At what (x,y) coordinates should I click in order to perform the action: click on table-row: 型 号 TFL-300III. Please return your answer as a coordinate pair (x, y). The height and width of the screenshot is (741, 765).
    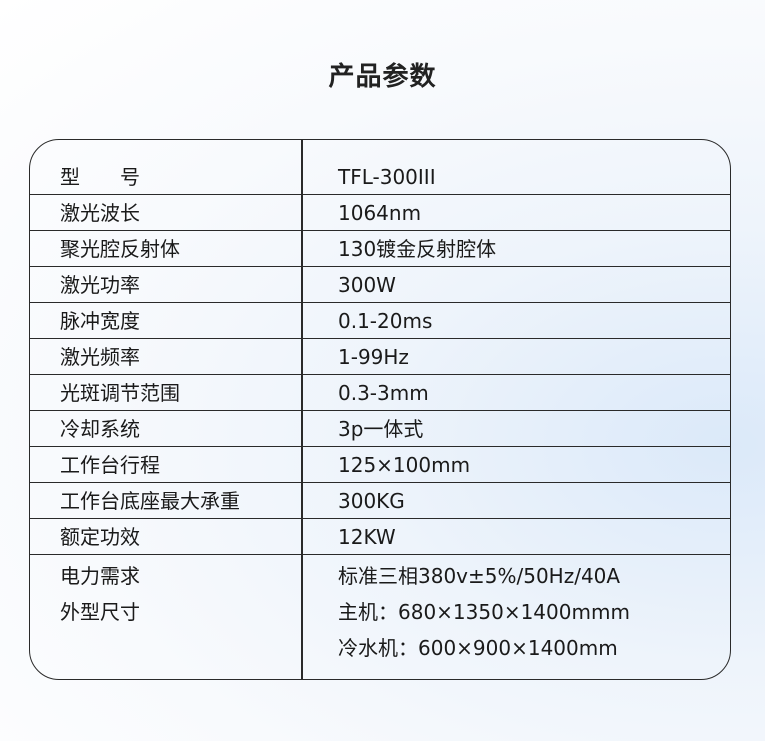
    Looking at the image, I should click on (380, 167).